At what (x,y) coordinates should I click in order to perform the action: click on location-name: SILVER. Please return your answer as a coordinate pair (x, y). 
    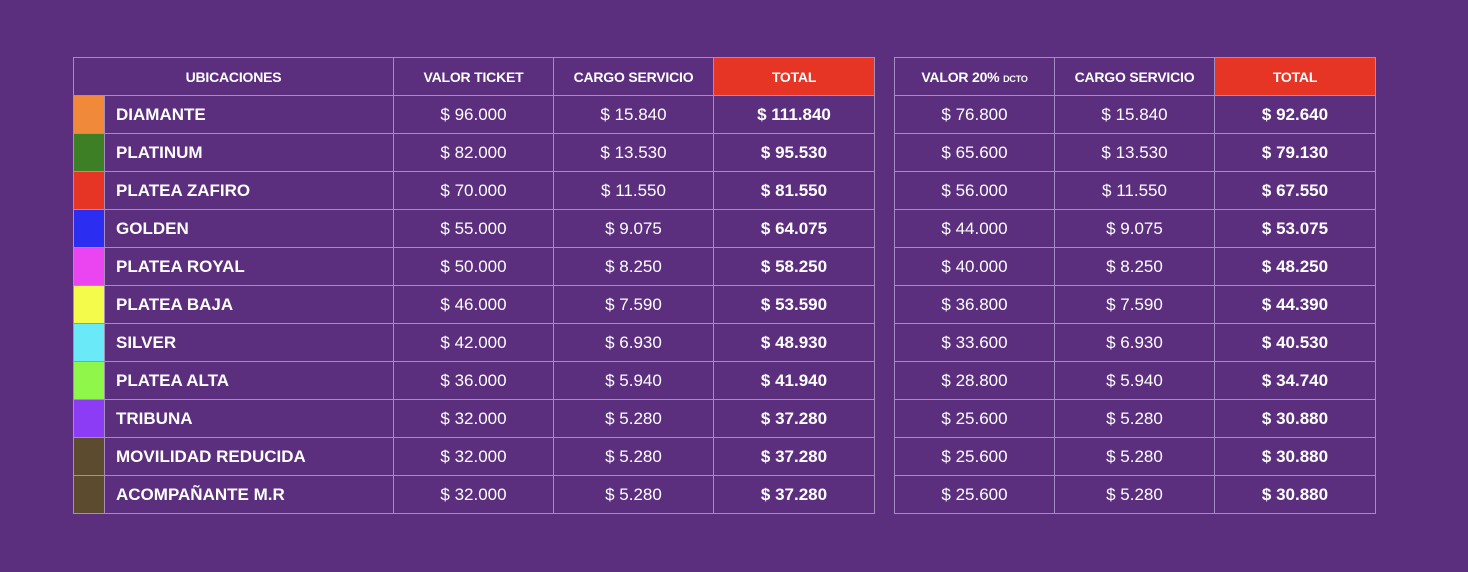
    Looking at the image, I should click on (249, 342).